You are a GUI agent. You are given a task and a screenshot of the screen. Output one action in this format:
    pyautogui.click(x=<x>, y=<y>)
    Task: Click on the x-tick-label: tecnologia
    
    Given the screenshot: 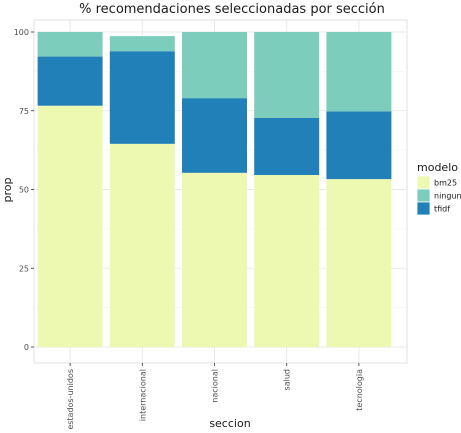 What is the action you would take?
    pyautogui.click(x=359, y=390)
    